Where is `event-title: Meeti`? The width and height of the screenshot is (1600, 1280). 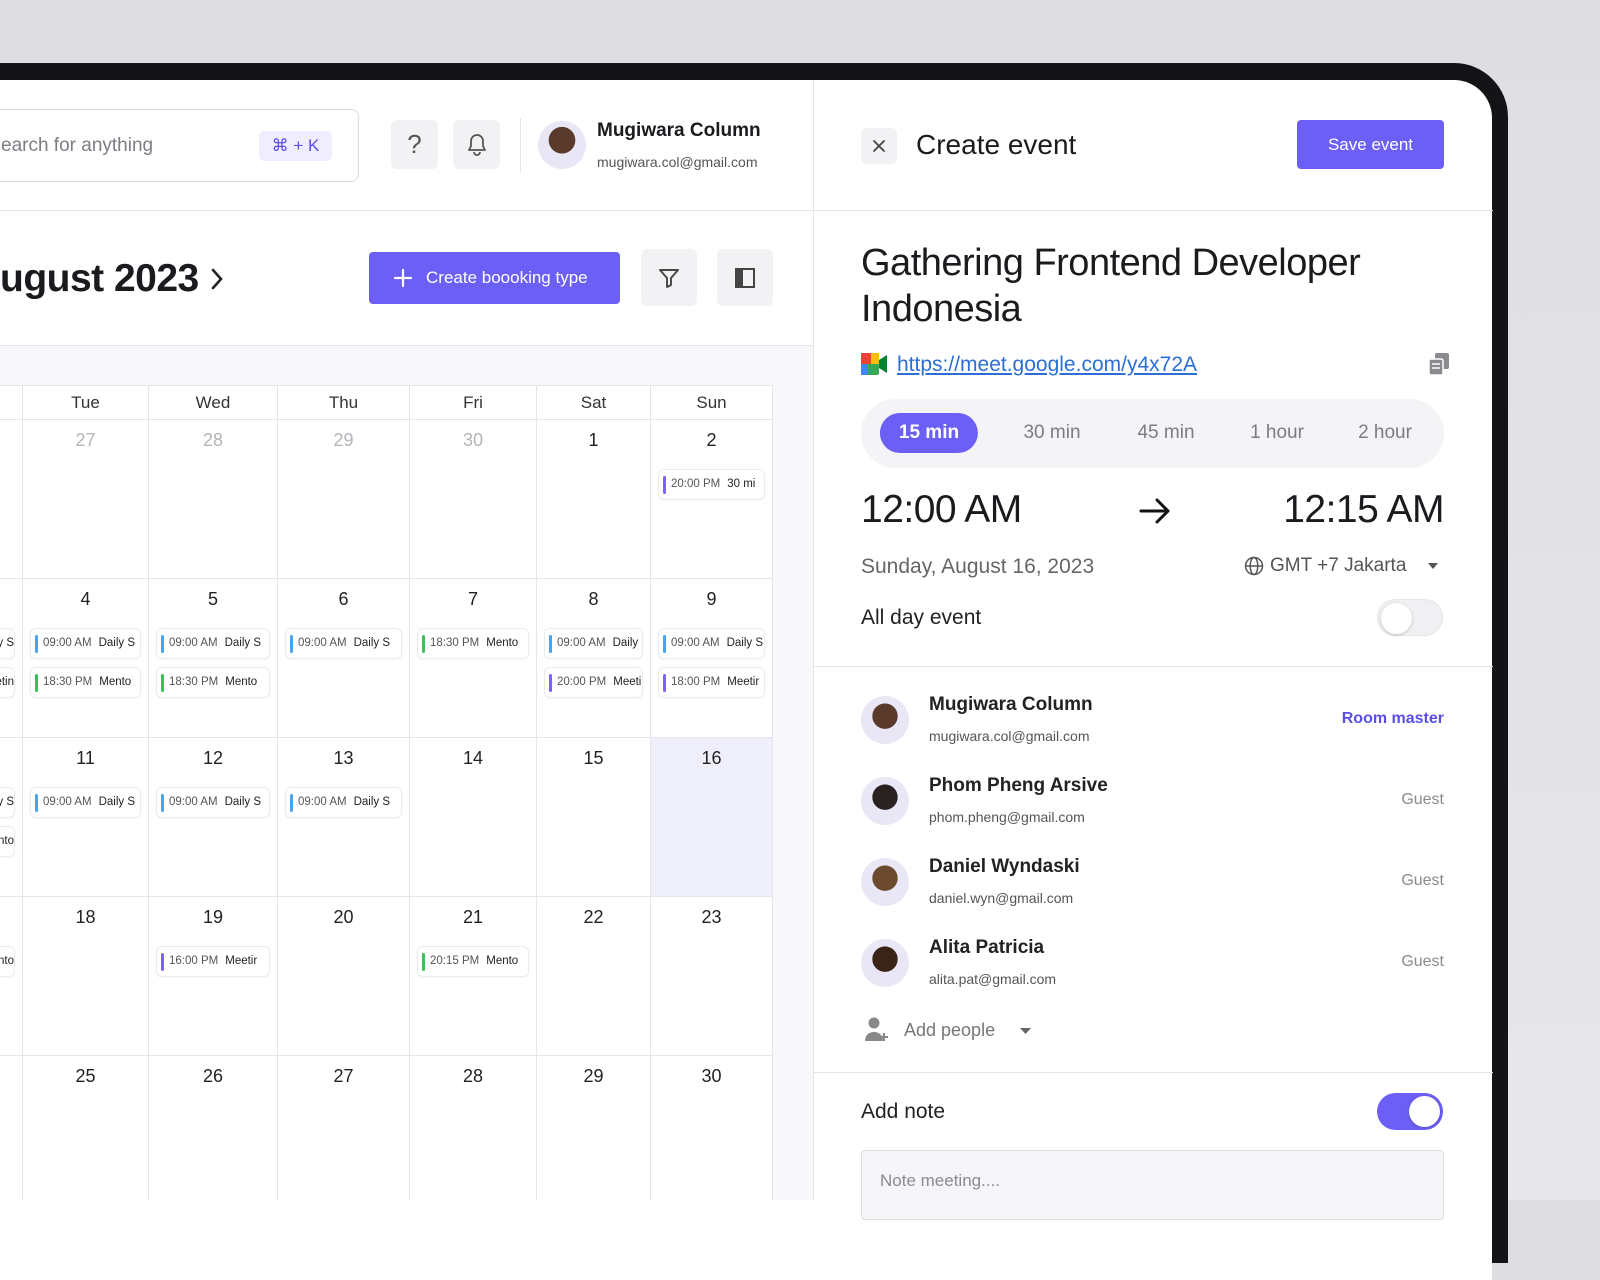
event-title: Meeti is located at coordinates (627, 682).